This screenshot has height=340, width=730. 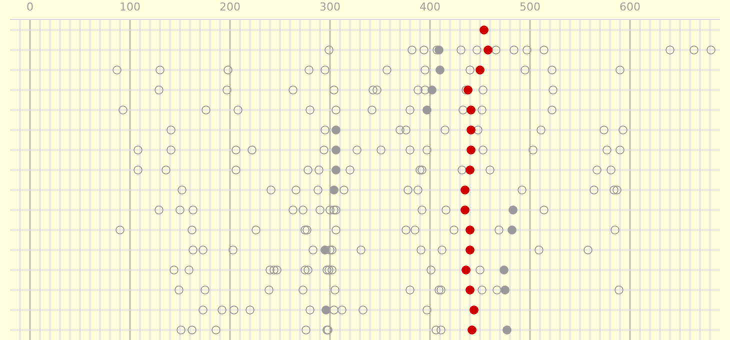 I want to click on x-tick-label: 100, so click(x=130, y=7).